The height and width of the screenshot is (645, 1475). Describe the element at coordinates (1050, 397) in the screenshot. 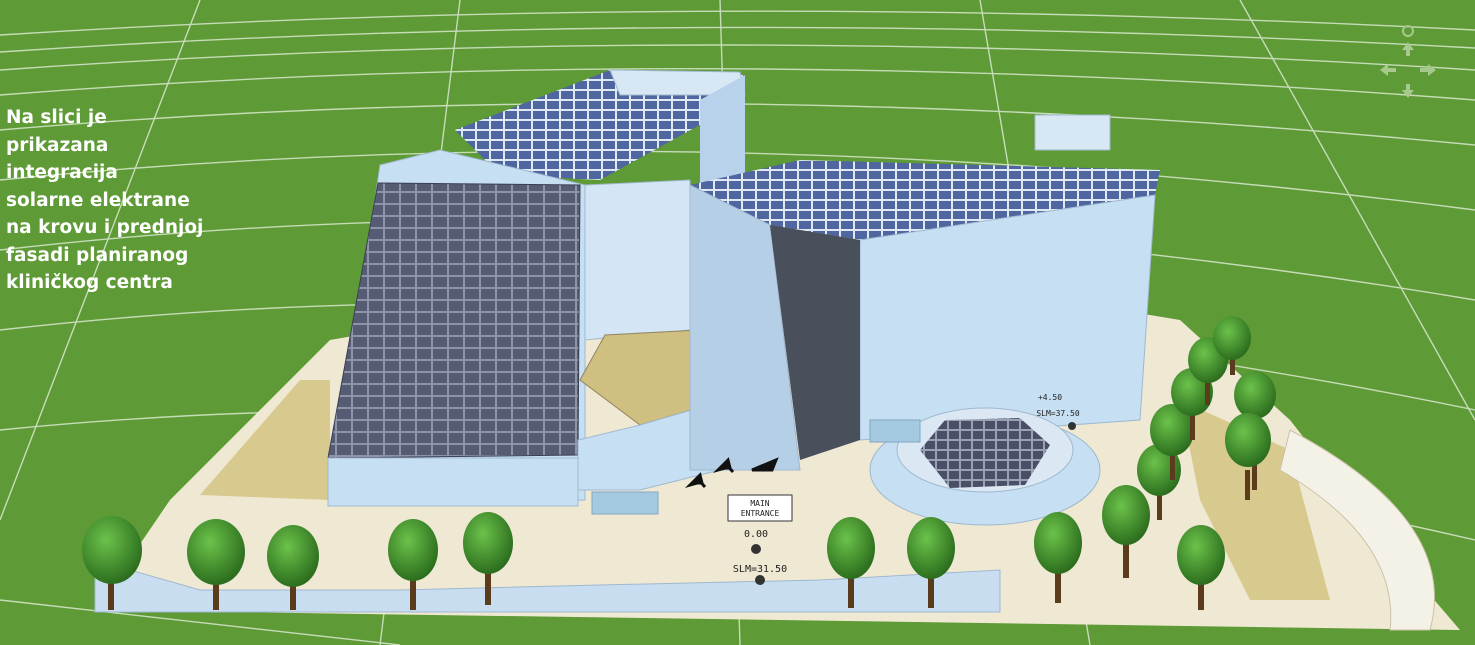

I see `level-label-side: +4.50` at that location.